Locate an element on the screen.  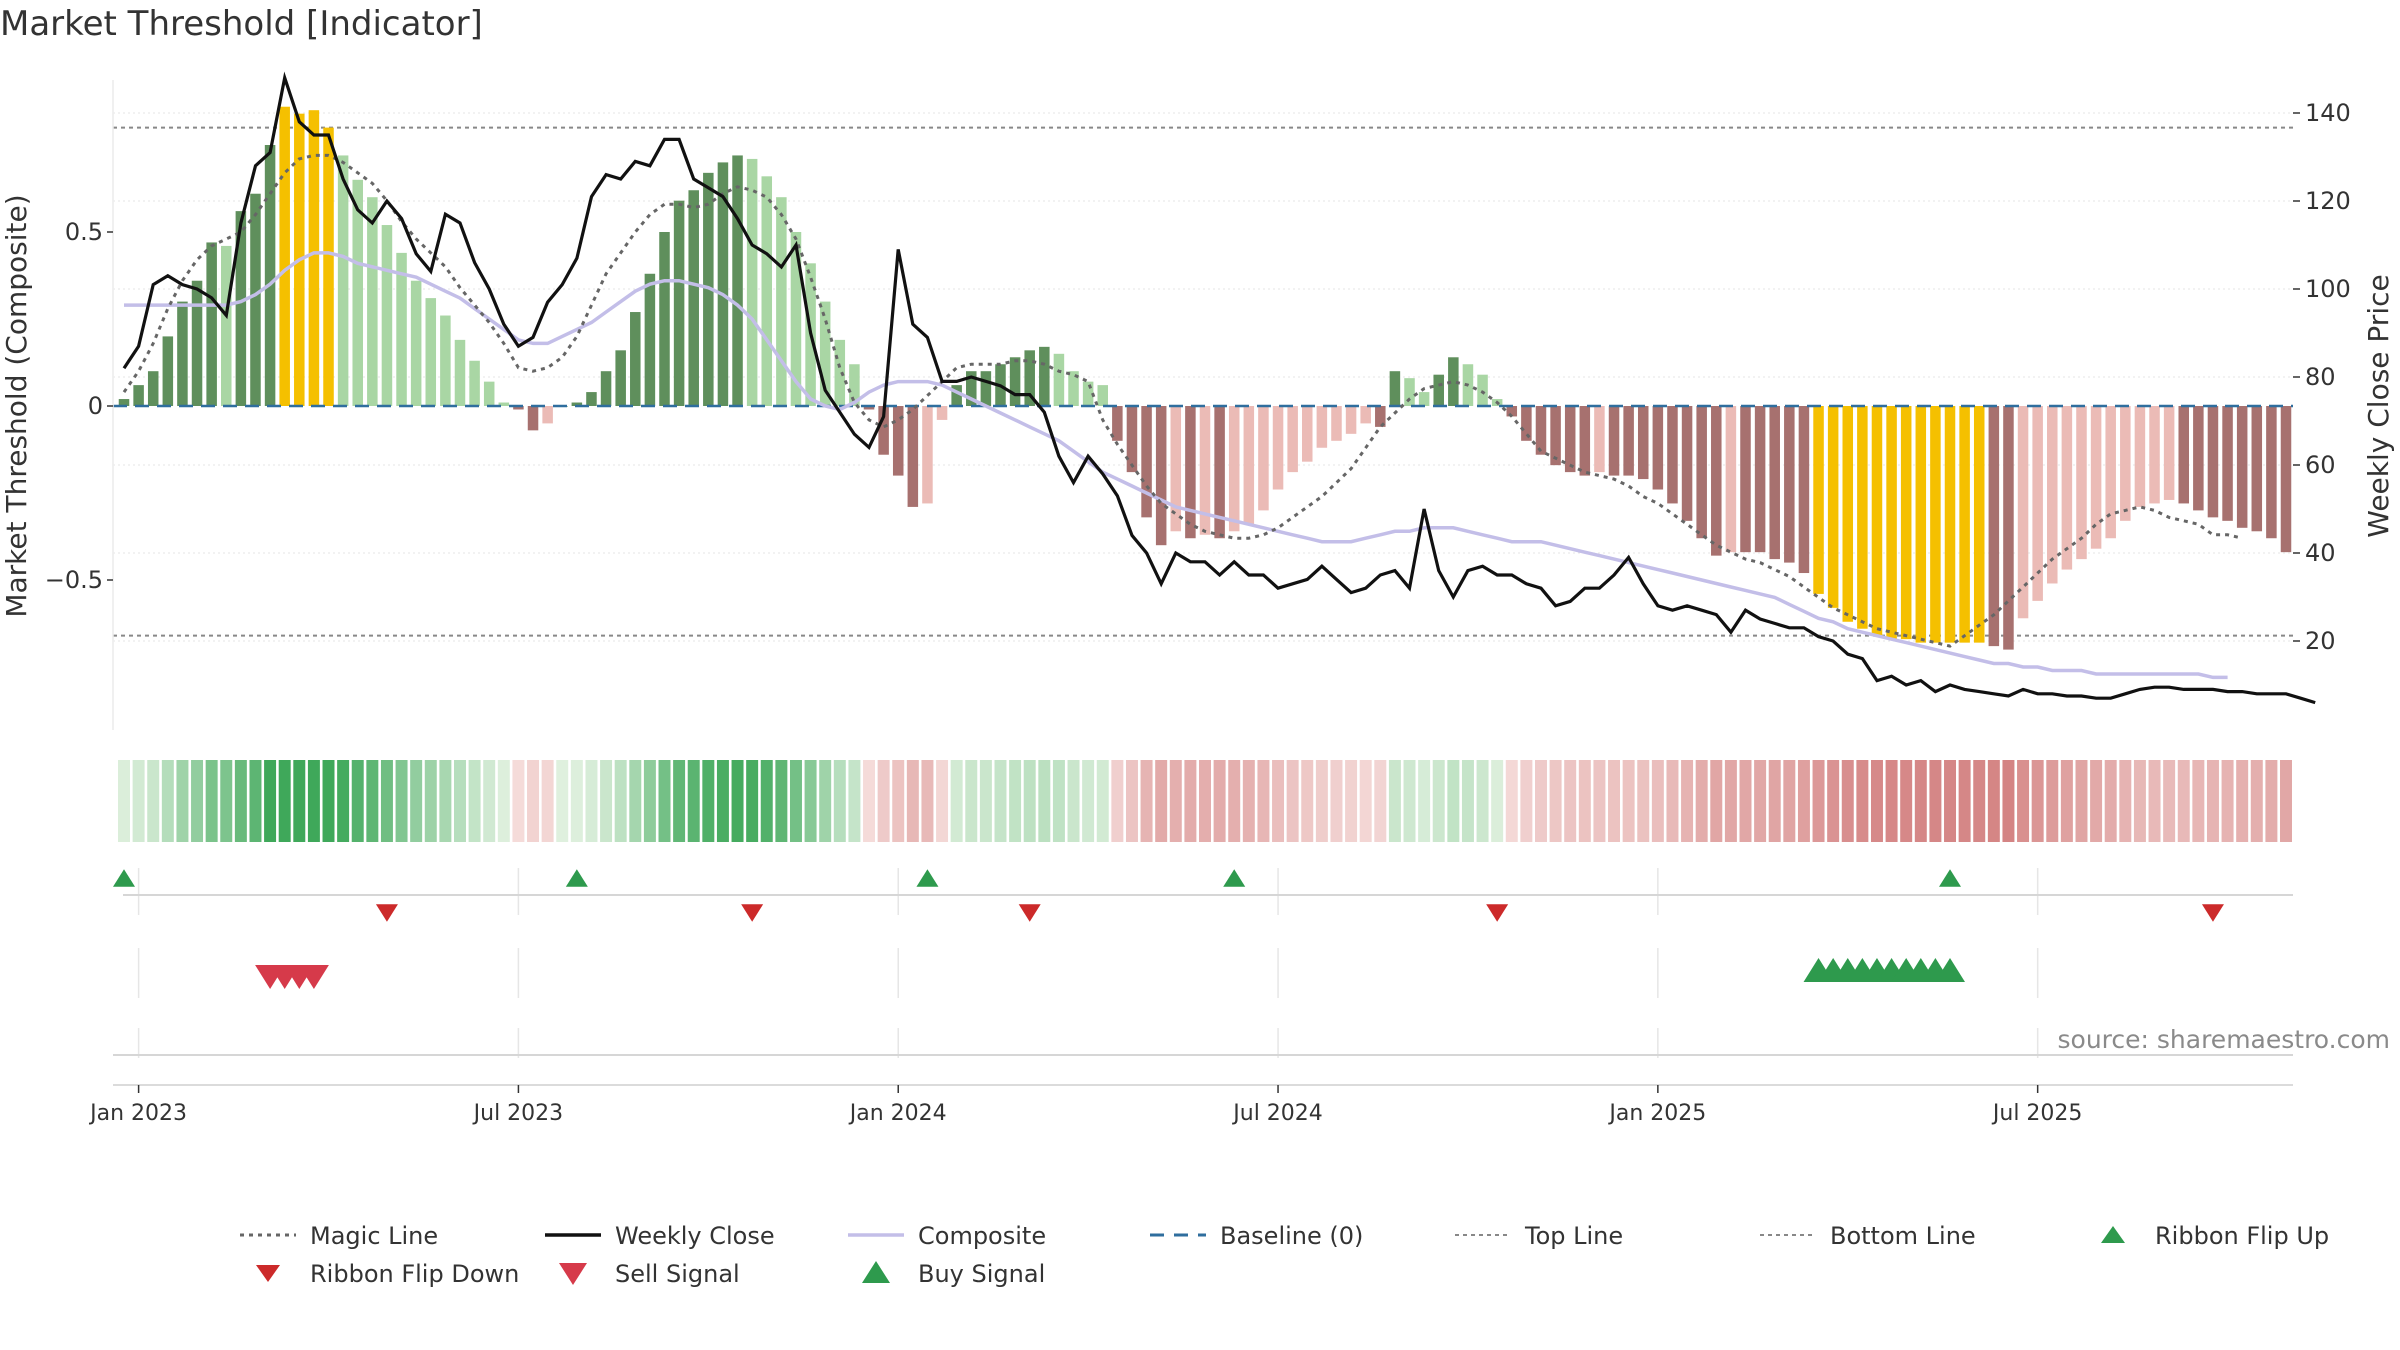
x-tick-label: Jan 2025 is located at coordinates (1656, 1113).